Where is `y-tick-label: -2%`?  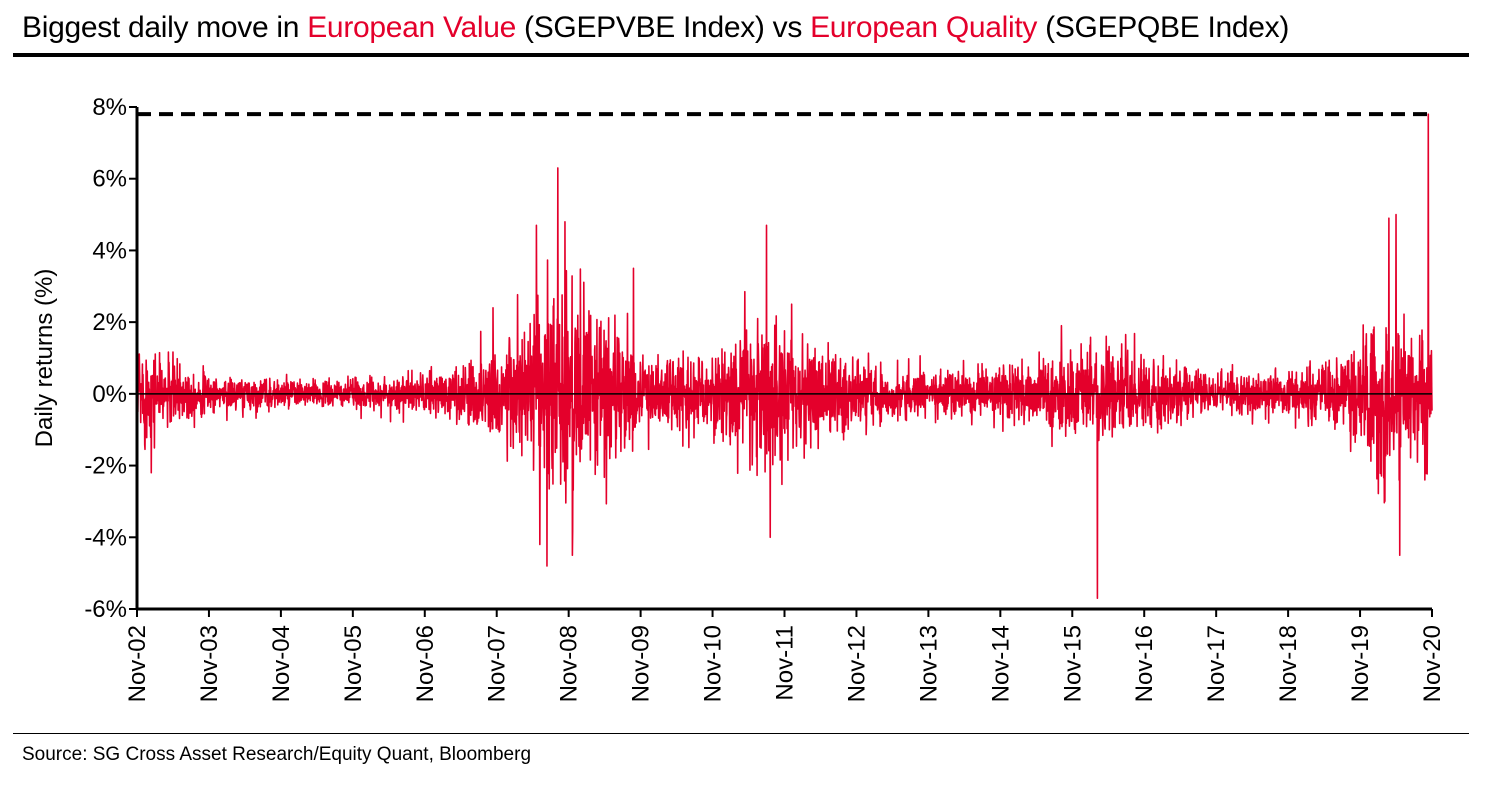
y-tick-label: -2% is located at coordinates (105, 466).